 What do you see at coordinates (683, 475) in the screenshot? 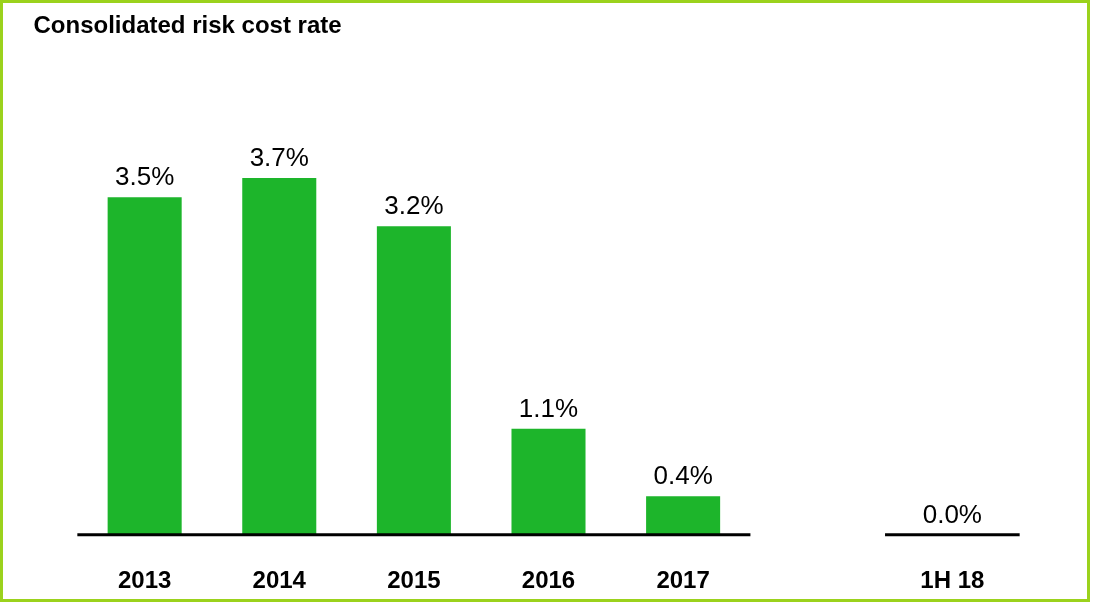
I see `data-label: 0.4%` at bounding box center [683, 475].